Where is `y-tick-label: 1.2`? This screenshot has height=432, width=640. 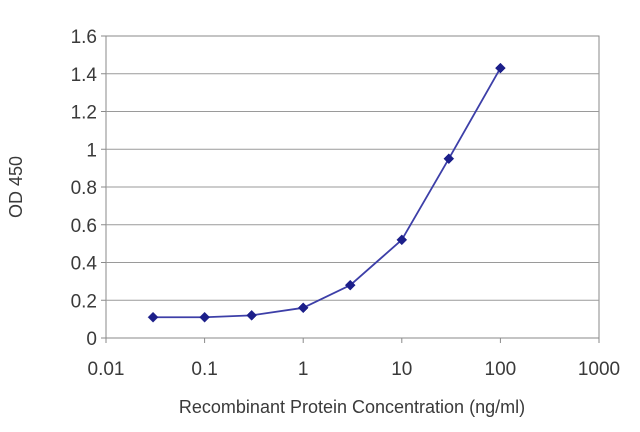
y-tick-label: 1.2 is located at coordinates (84, 113).